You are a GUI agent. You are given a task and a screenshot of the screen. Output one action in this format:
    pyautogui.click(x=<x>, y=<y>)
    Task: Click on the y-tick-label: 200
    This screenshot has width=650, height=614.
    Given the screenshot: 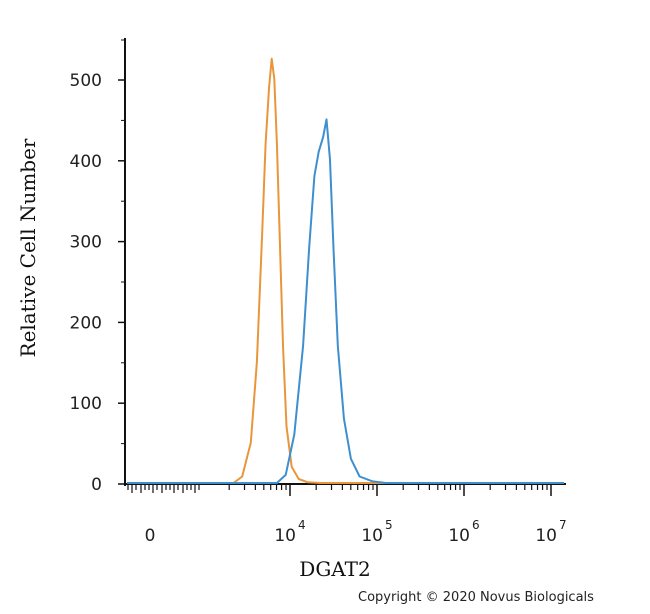 What is the action you would take?
    pyautogui.click(x=86, y=323)
    